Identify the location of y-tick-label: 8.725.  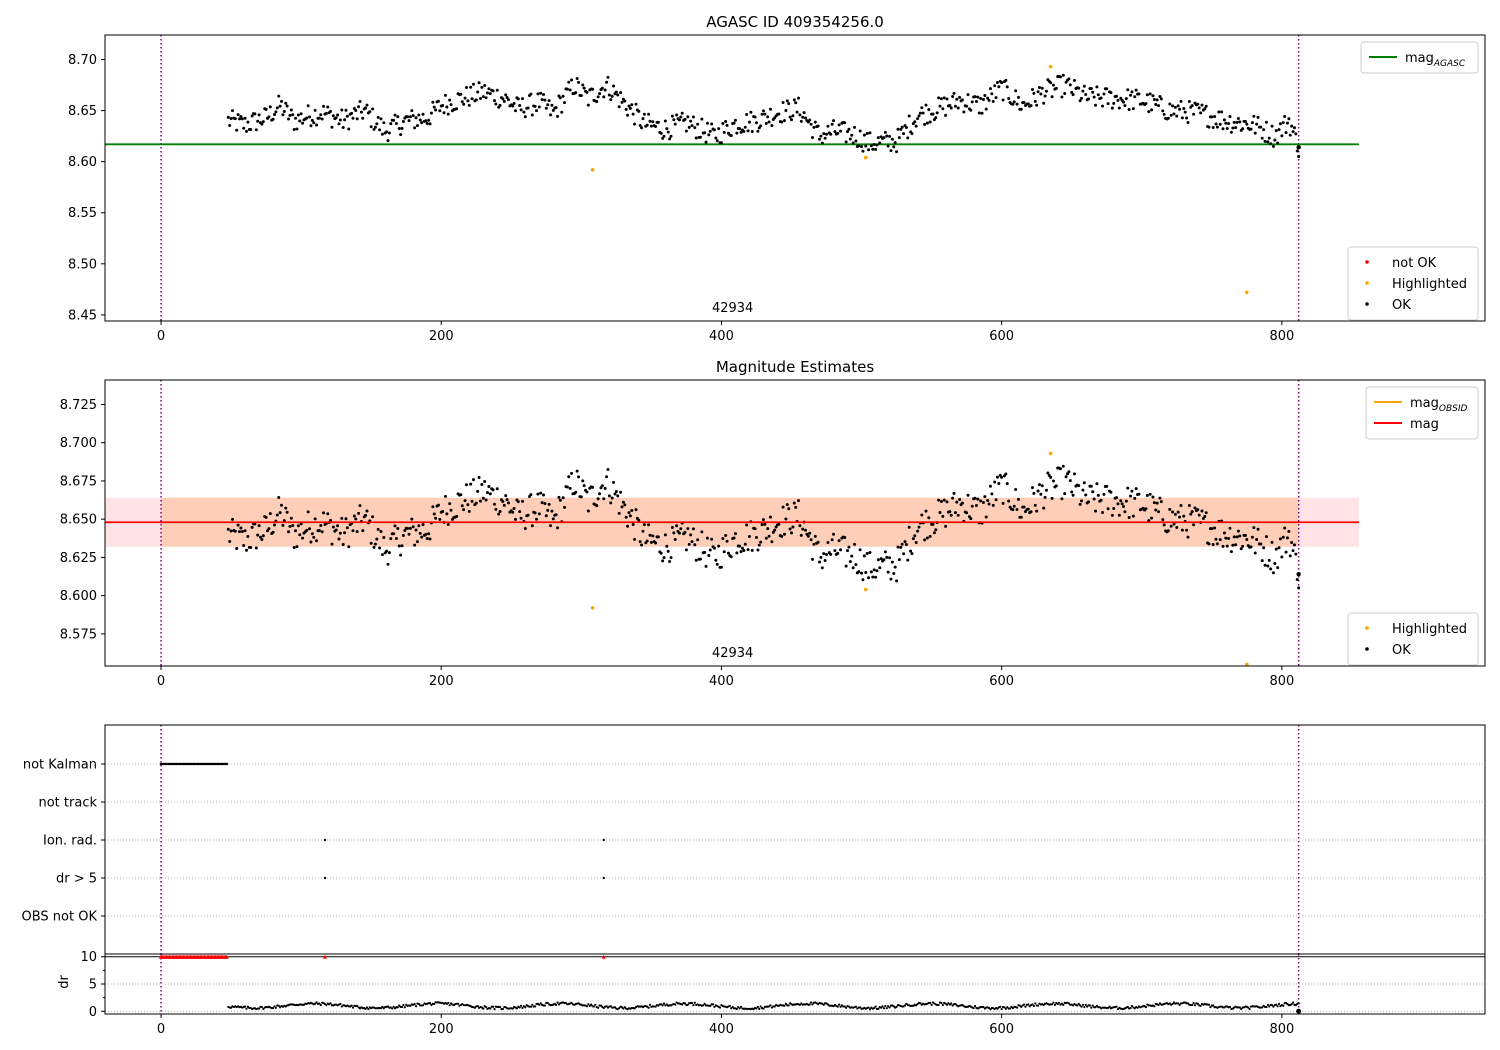
(78, 405).